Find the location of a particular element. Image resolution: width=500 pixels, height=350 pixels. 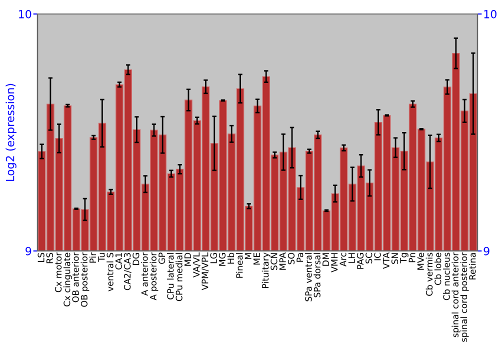

y-axis-title: Log2 (expression) is located at coordinates (11, 132).